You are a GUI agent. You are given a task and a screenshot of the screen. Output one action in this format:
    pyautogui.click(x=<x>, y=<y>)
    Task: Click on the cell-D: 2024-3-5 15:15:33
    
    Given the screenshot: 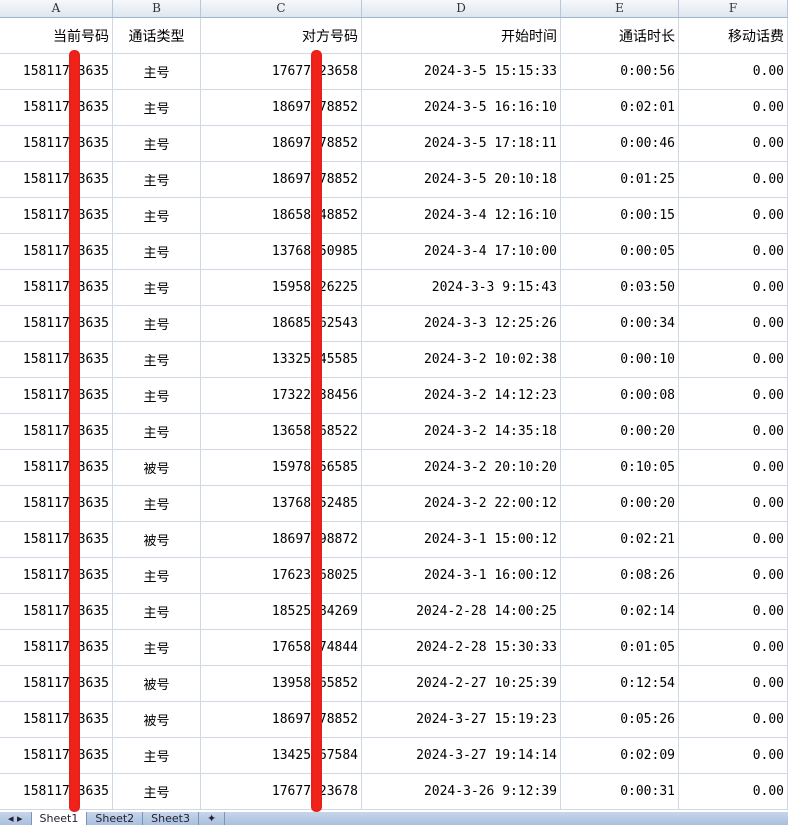 What is the action you would take?
    pyautogui.click(x=461, y=71)
    